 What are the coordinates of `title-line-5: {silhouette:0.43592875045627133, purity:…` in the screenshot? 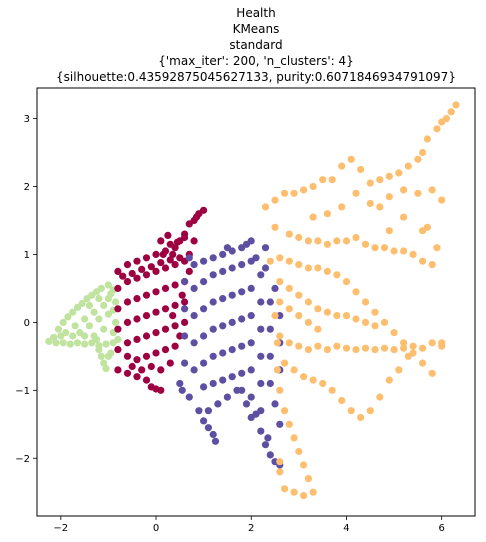 It's located at (256, 77).